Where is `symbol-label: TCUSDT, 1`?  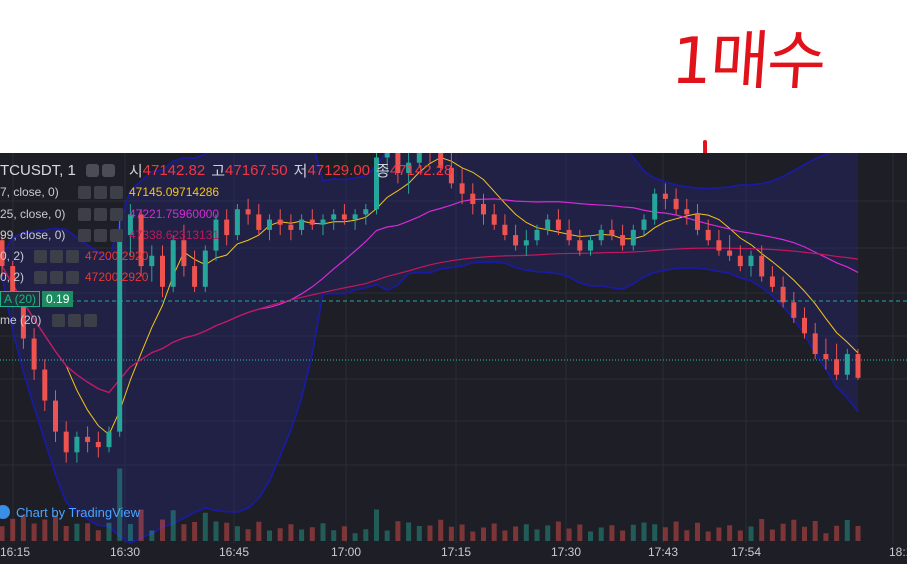 symbol-label: TCUSDT, 1 is located at coordinates (38, 170).